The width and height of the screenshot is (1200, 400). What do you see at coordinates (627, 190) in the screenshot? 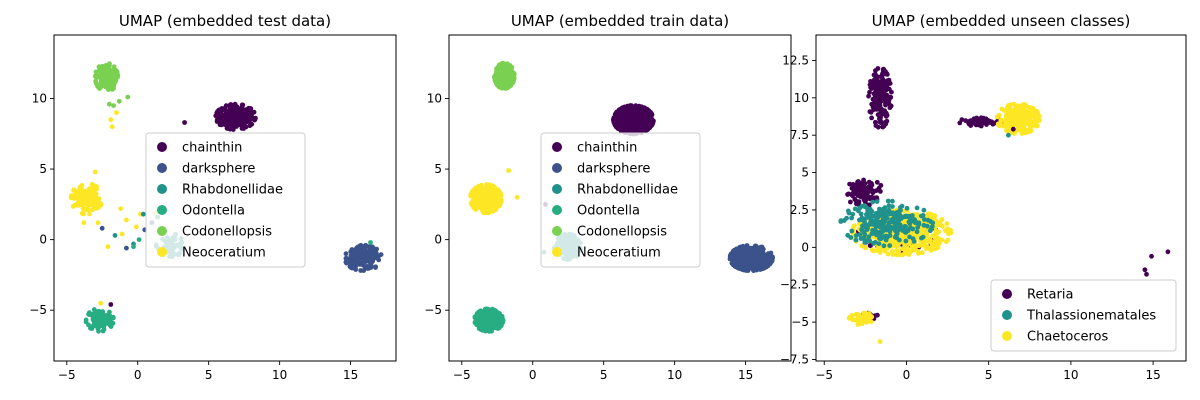
I see `legend-label: Rhabdonellidae` at bounding box center [627, 190].